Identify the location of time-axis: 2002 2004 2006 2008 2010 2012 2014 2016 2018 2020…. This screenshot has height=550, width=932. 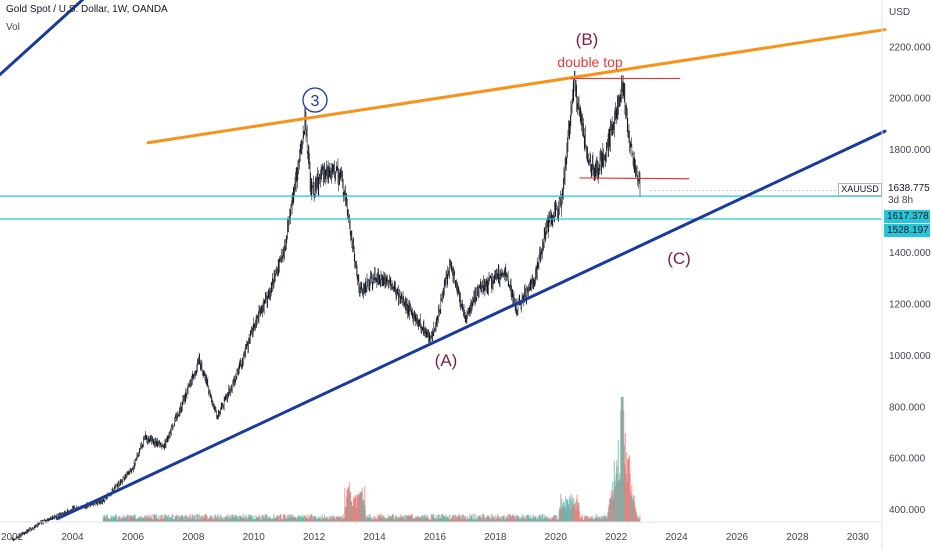
(435, 537).